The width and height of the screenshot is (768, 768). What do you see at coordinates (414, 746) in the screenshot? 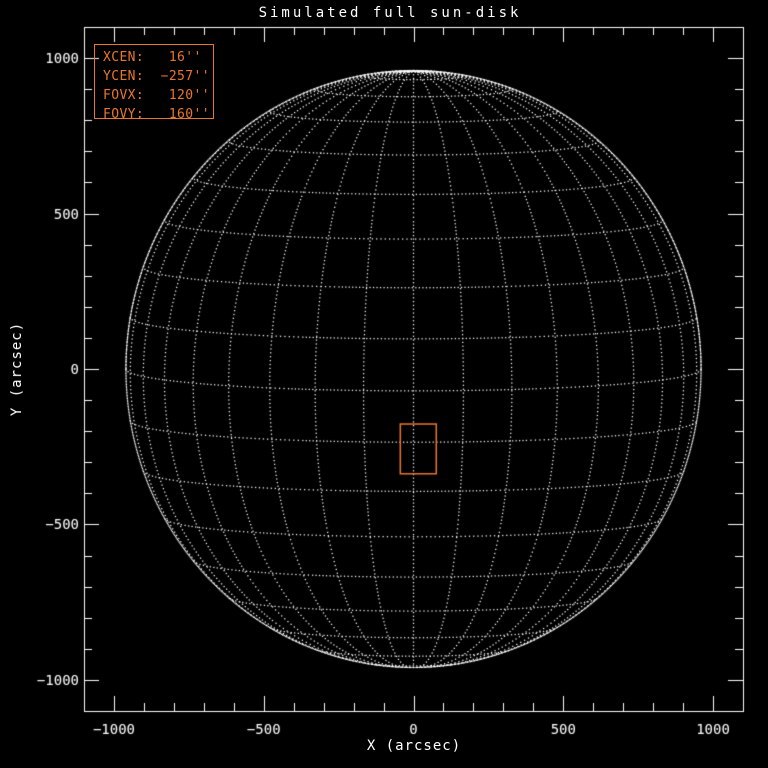
I see `x-axis-label: X (arcsec)` at bounding box center [414, 746].